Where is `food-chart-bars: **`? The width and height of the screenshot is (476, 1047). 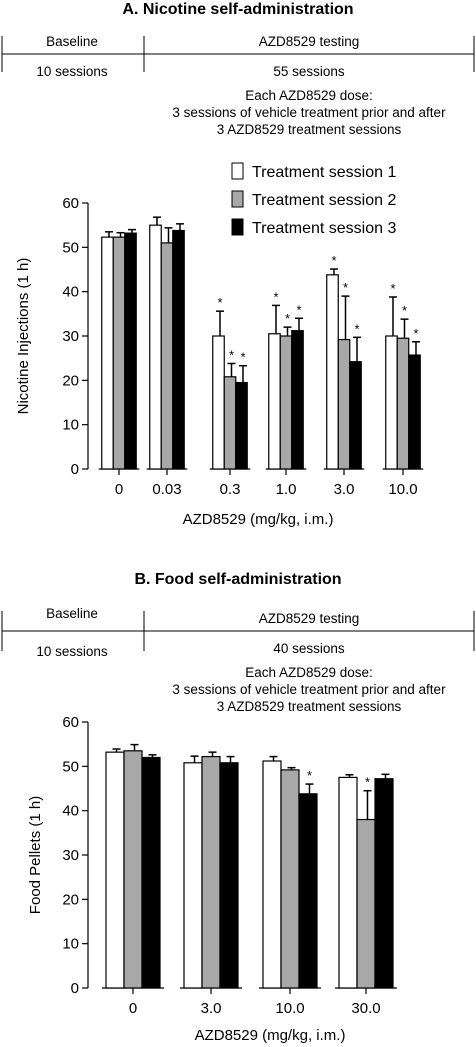 food-chart-bars: ** is located at coordinates (249, 866).